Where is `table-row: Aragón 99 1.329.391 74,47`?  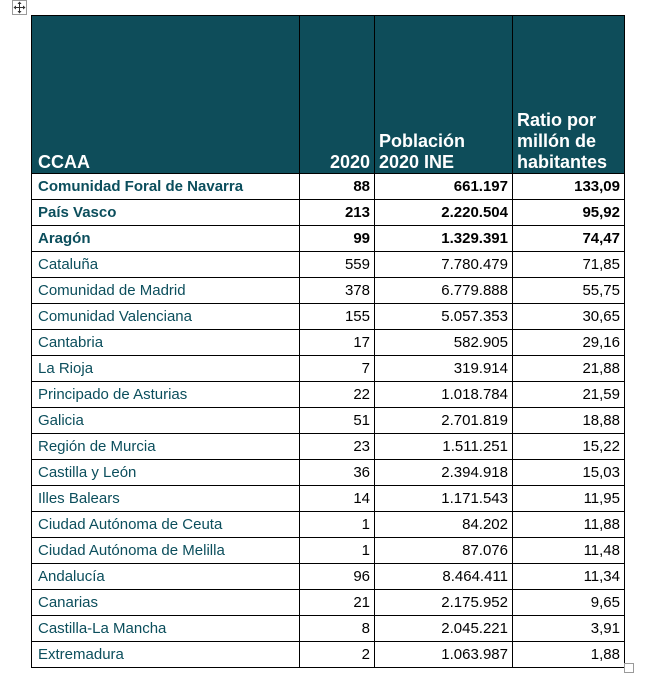
table-row: Aragón 99 1.329.391 74,47 is located at coordinates (328, 238).